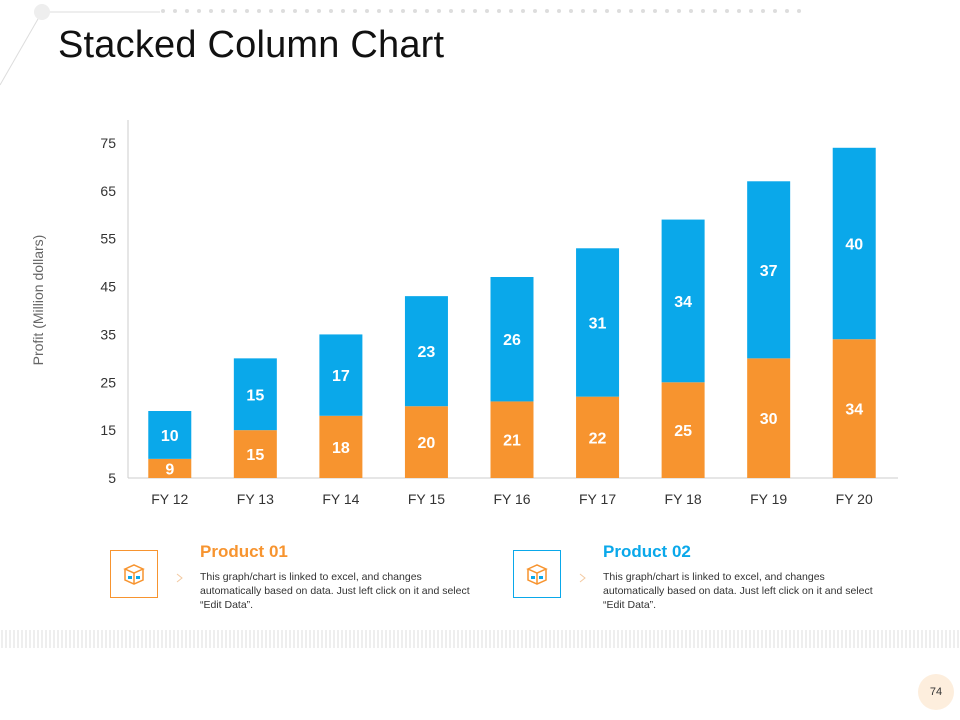  I want to click on chevron-right-icon, so click(179, 578).